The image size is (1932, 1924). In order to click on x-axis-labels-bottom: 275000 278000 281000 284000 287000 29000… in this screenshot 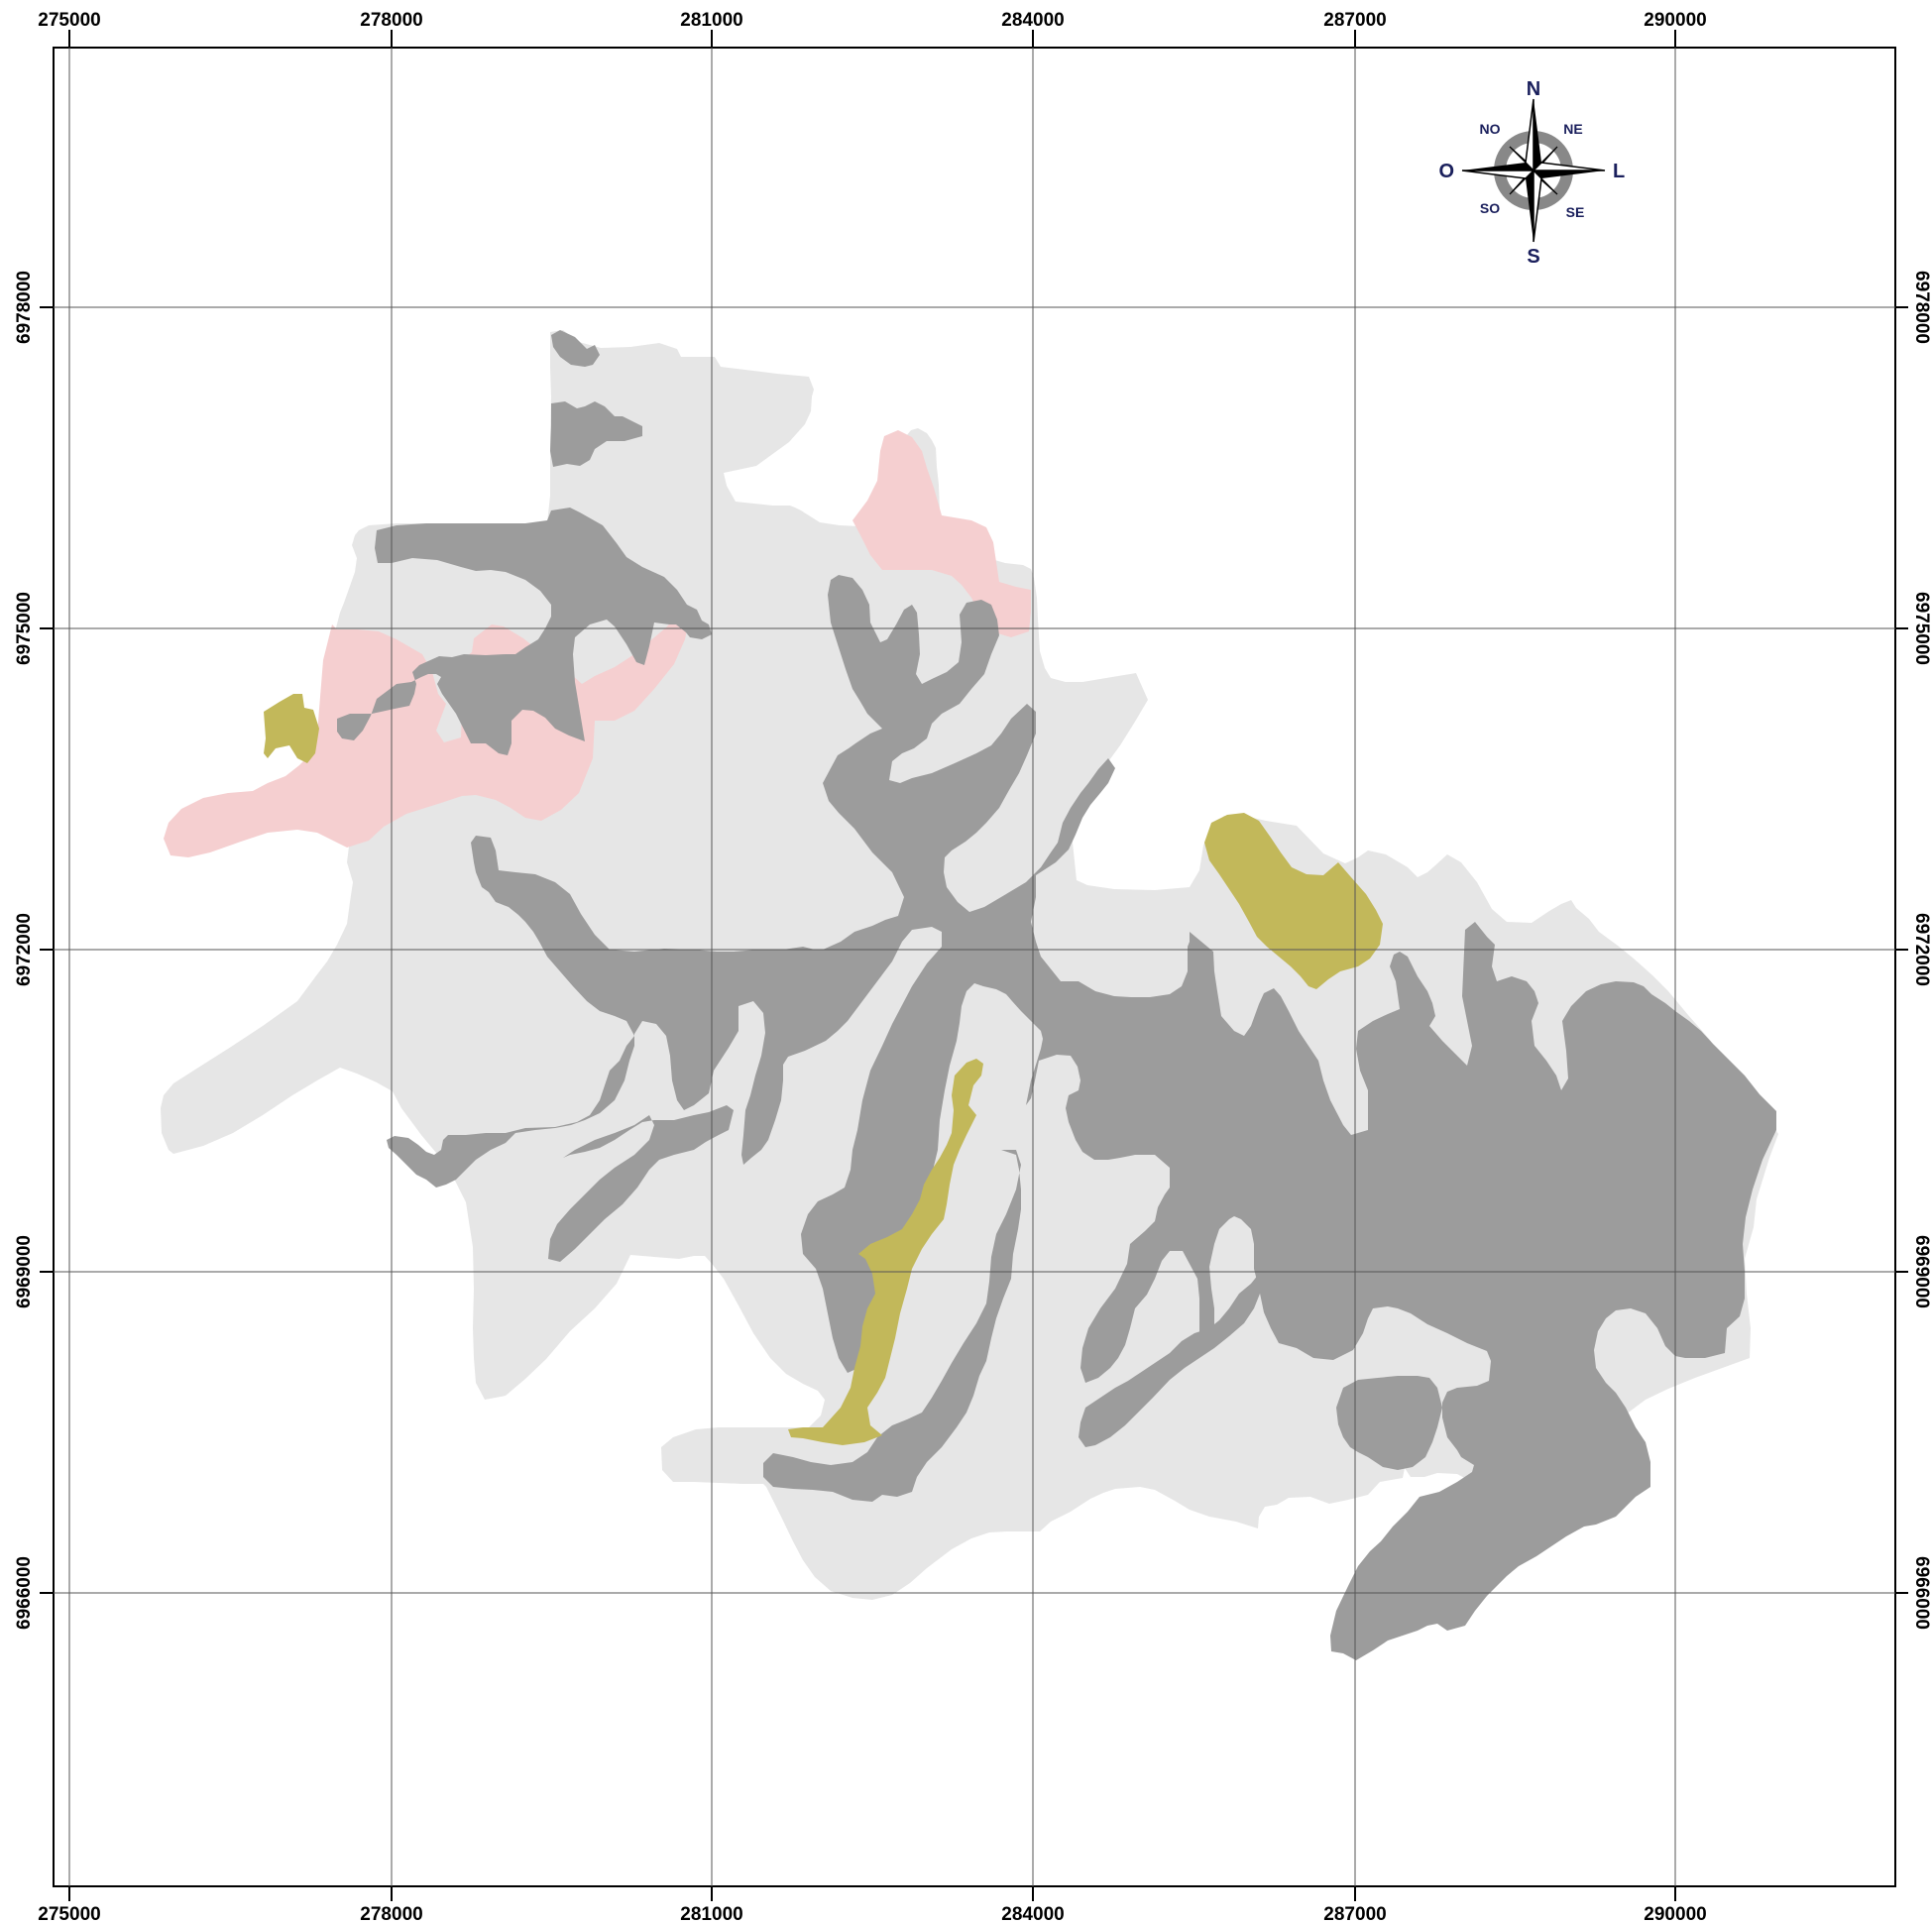, I will do `click(872, 1914)`.